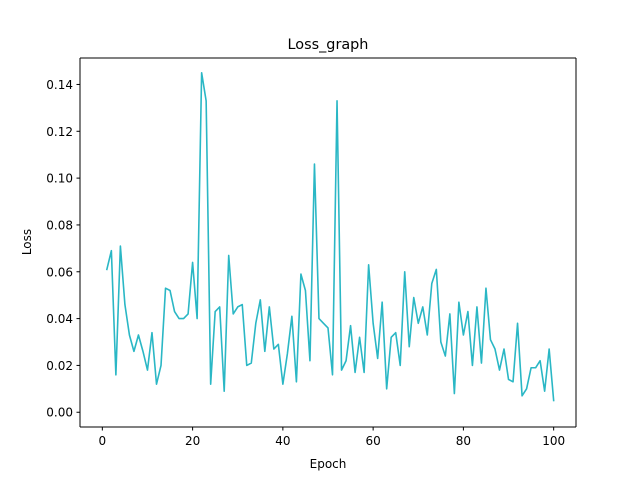  I want to click on y-tick-label: 0.02, so click(59, 366).